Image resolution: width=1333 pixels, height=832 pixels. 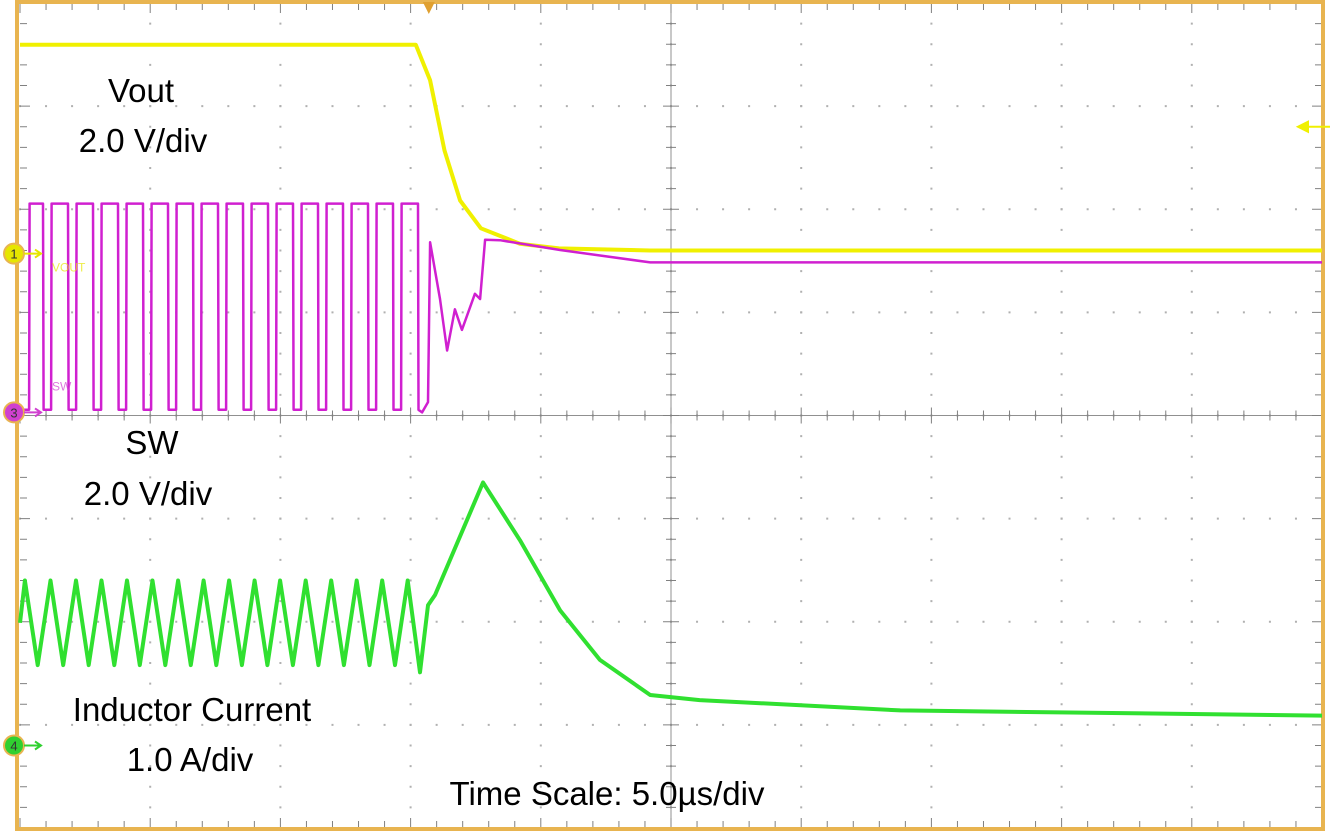 What do you see at coordinates (190, 759) in the screenshot?
I see `inductor-current-scale-label: 1.0 A/div` at bounding box center [190, 759].